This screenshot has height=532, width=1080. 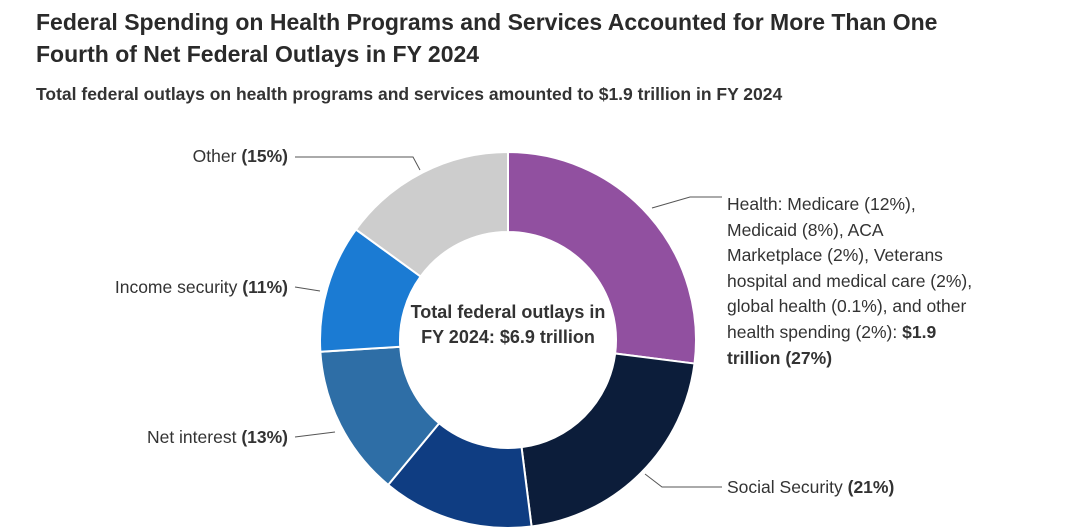 What do you see at coordinates (832, 344) in the screenshot?
I see `amount-label: $1.9 trillion` at bounding box center [832, 344].